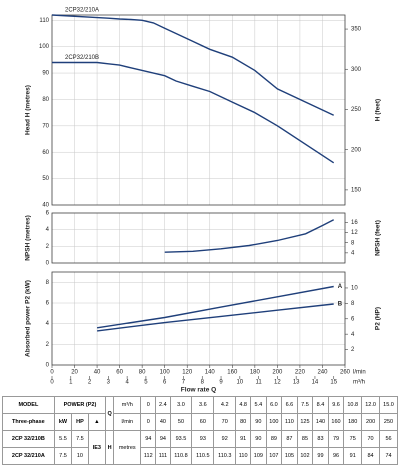  What do you see at coordinates (315, 383) in the screenshot?
I see `x2-tick-label: 14` at bounding box center [315, 383].